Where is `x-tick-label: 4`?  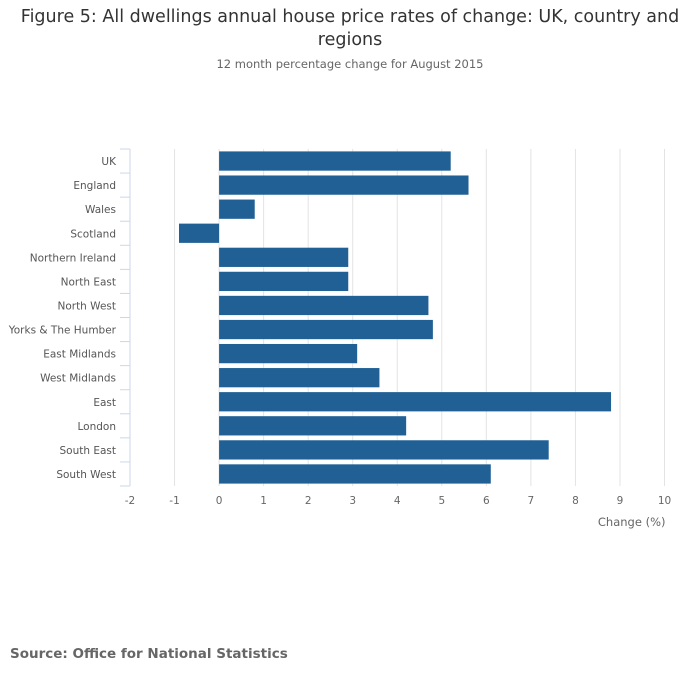 x-tick-label: 4 is located at coordinates (397, 501).